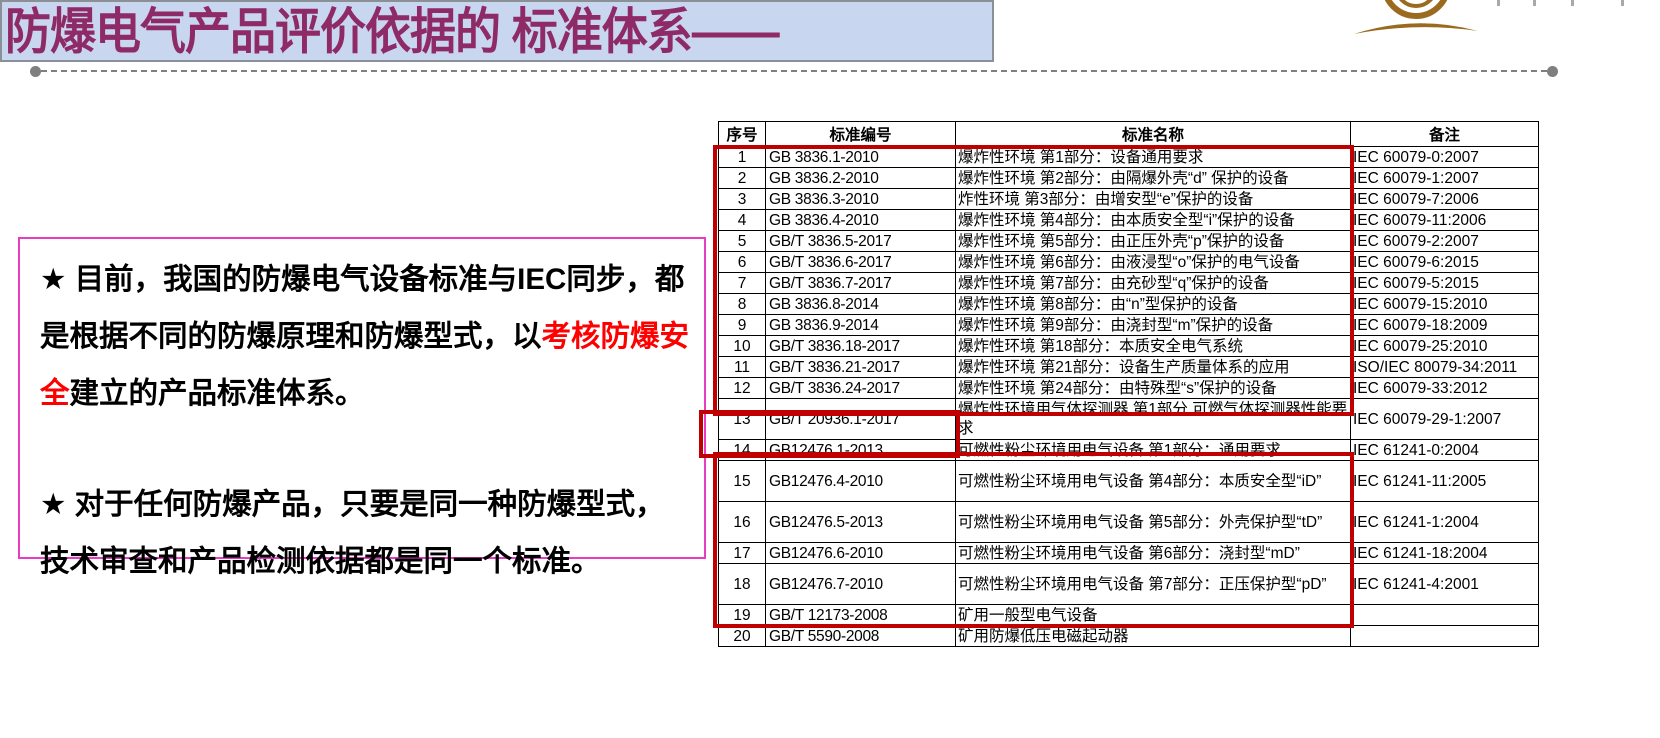 The height and width of the screenshot is (738, 1660). Describe the element at coordinates (860, 346) in the screenshot. I see `cell-code: GB/T 3836.18-2017` at that location.